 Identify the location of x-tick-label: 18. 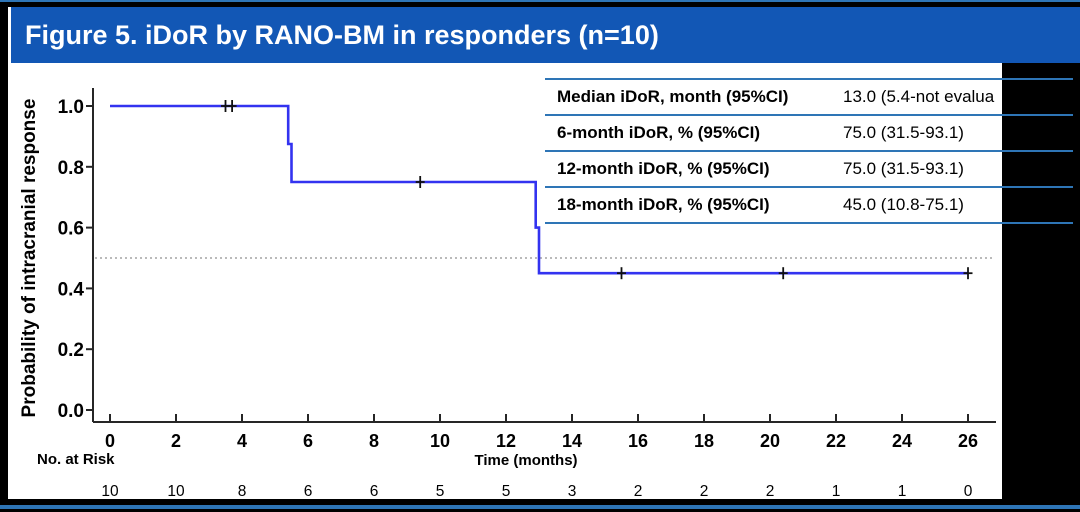
(704, 441).